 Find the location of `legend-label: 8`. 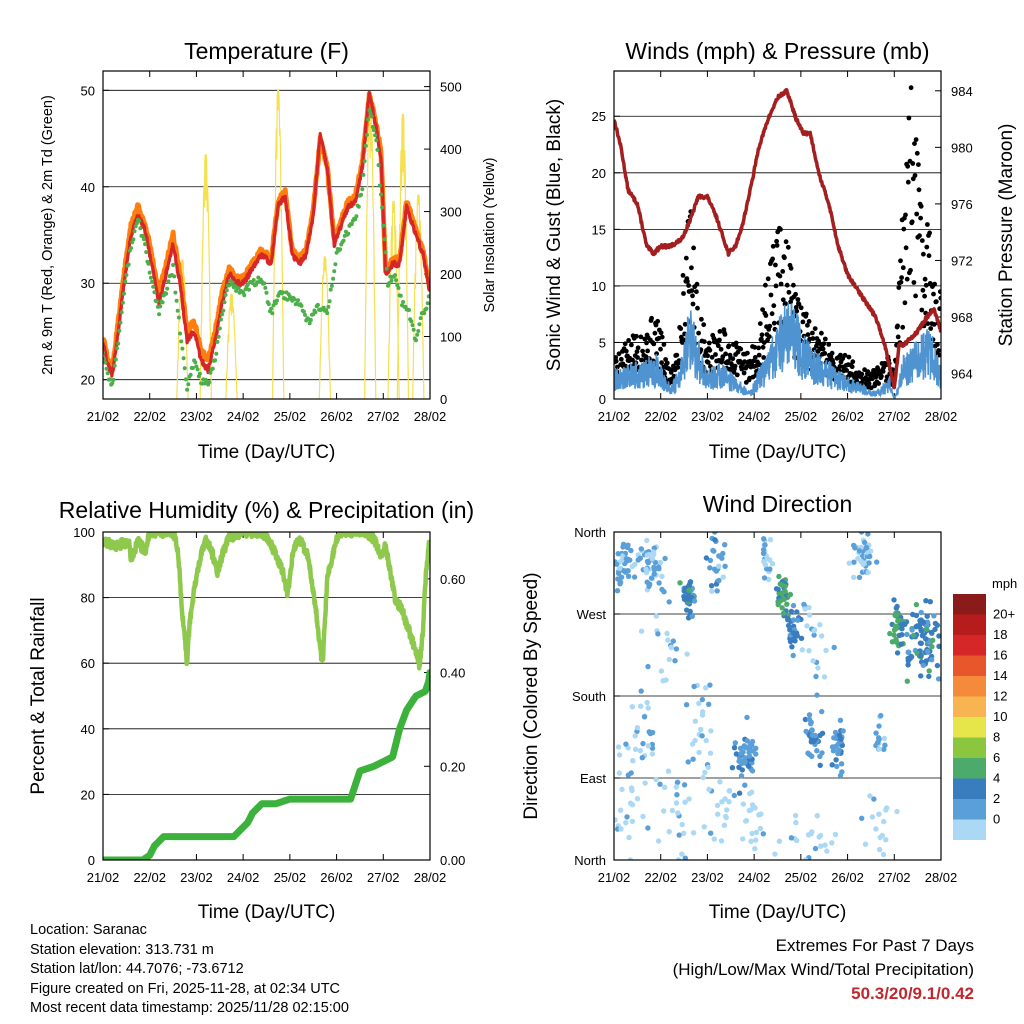

legend-label: 8 is located at coordinates (996, 737).